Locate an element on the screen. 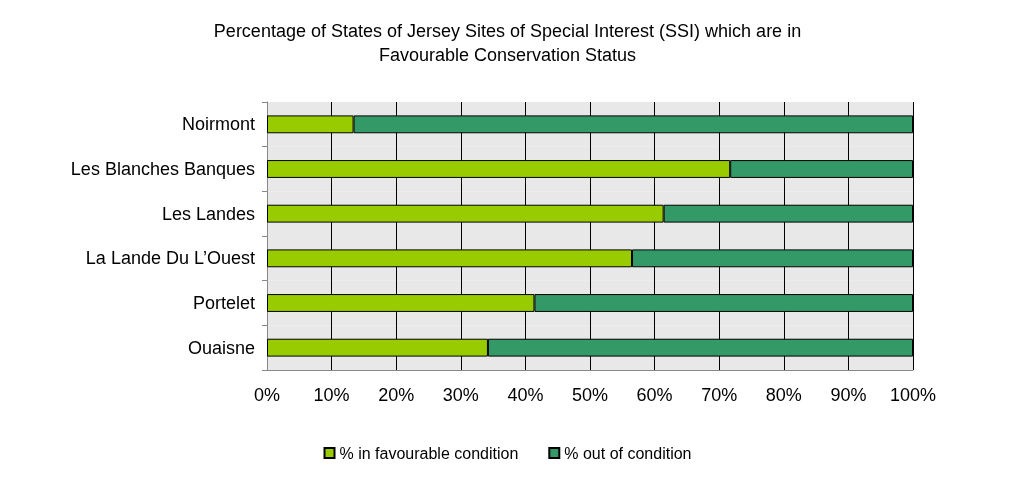  x-tick-label: 60% is located at coordinates (654, 395).